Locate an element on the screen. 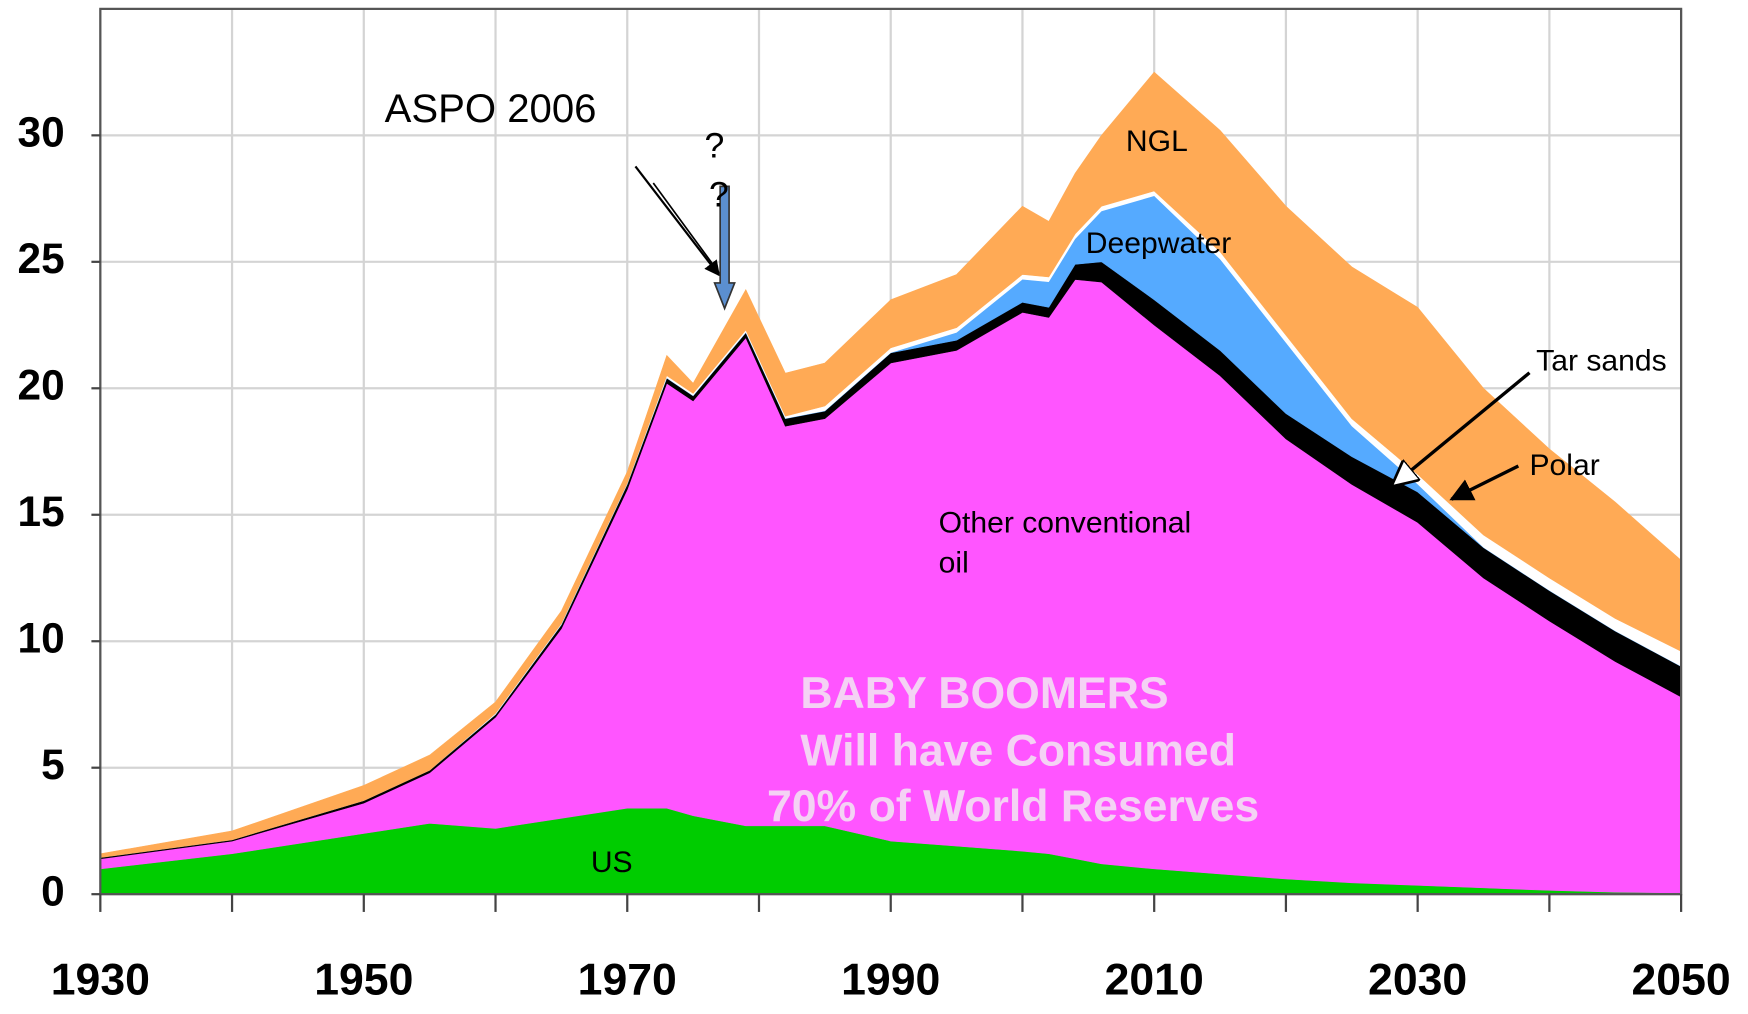  x-tick-label: 2010 is located at coordinates (1154, 980).